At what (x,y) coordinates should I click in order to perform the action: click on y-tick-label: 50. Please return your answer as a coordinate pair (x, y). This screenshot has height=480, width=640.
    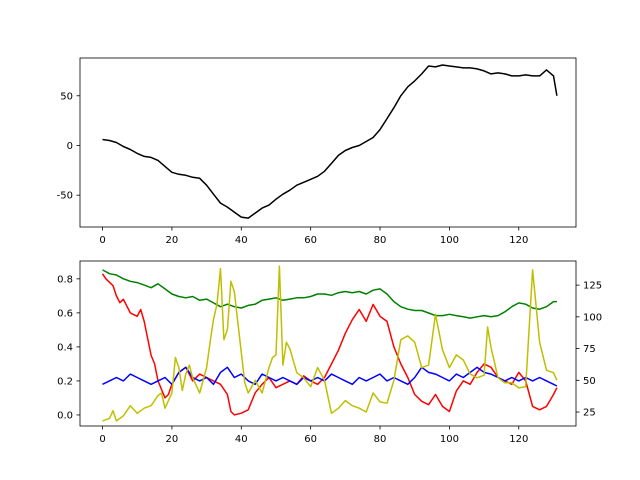
    Looking at the image, I should click on (66, 96).